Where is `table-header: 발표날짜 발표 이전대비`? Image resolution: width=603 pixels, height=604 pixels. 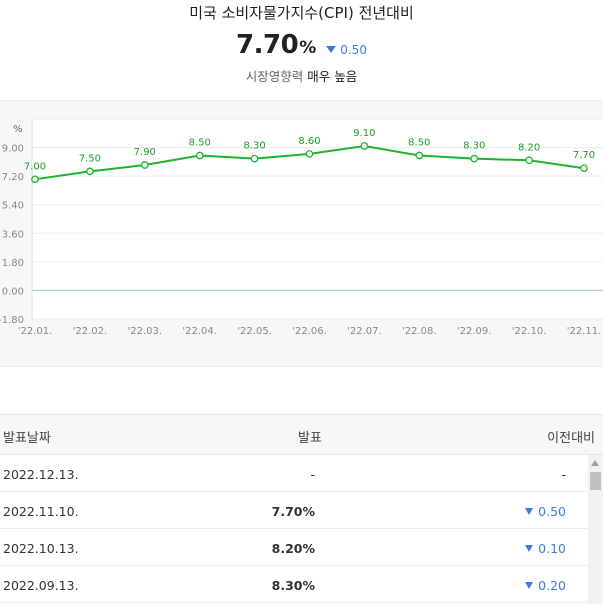 table-header: 발표날짜 발표 이전대비 is located at coordinates (301, 434).